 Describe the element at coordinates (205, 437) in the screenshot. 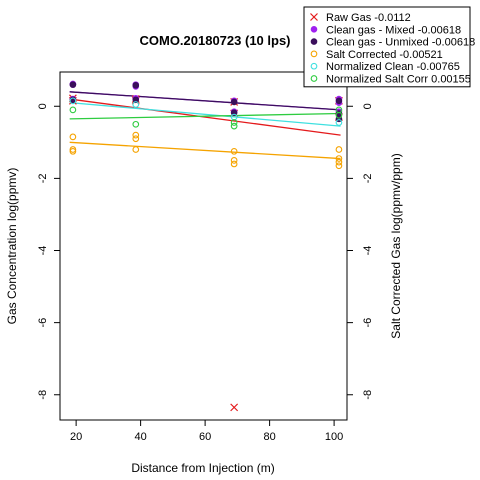

I see `x-tick-label: 60` at that location.